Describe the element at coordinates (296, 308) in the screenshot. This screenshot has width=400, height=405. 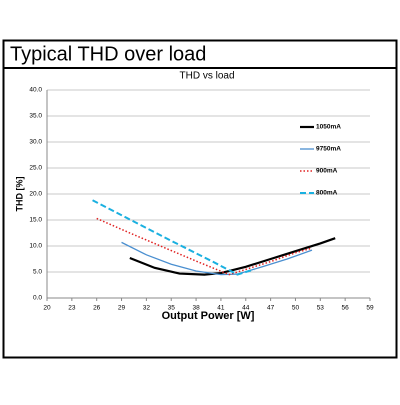
I see `x-tick-label: 50` at that location.